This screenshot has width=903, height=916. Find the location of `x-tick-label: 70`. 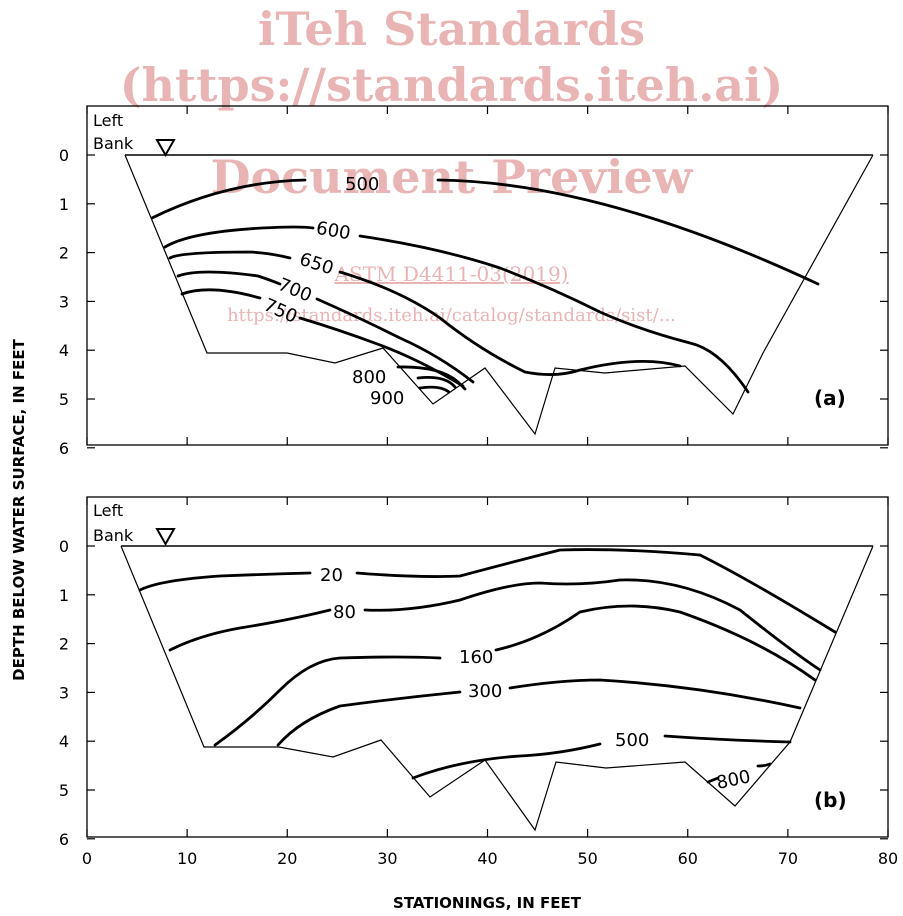

x-tick-label: 70 is located at coordinates (788, 858).